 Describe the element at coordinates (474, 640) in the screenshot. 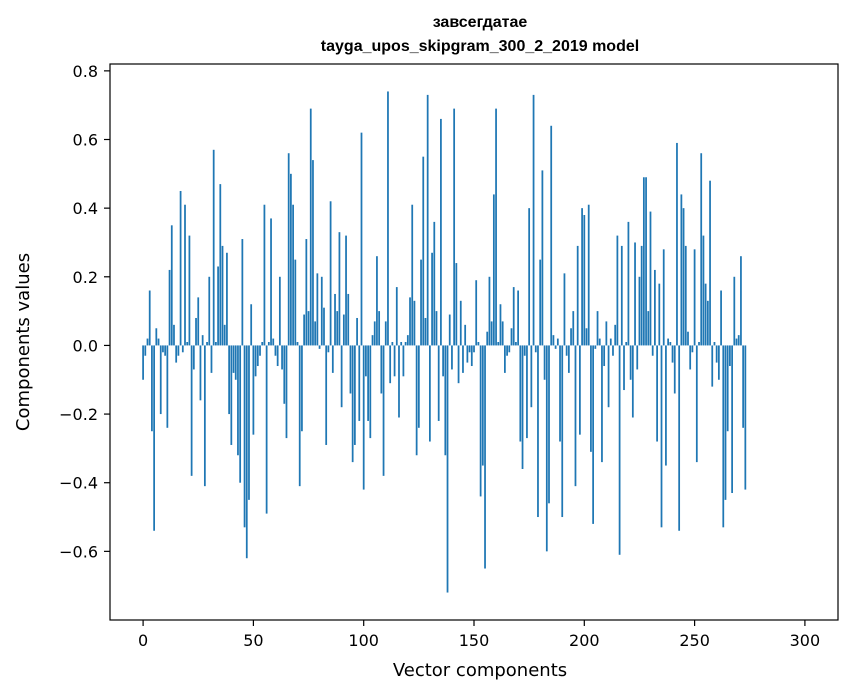

I see `x-tick-label: 150` at that location.